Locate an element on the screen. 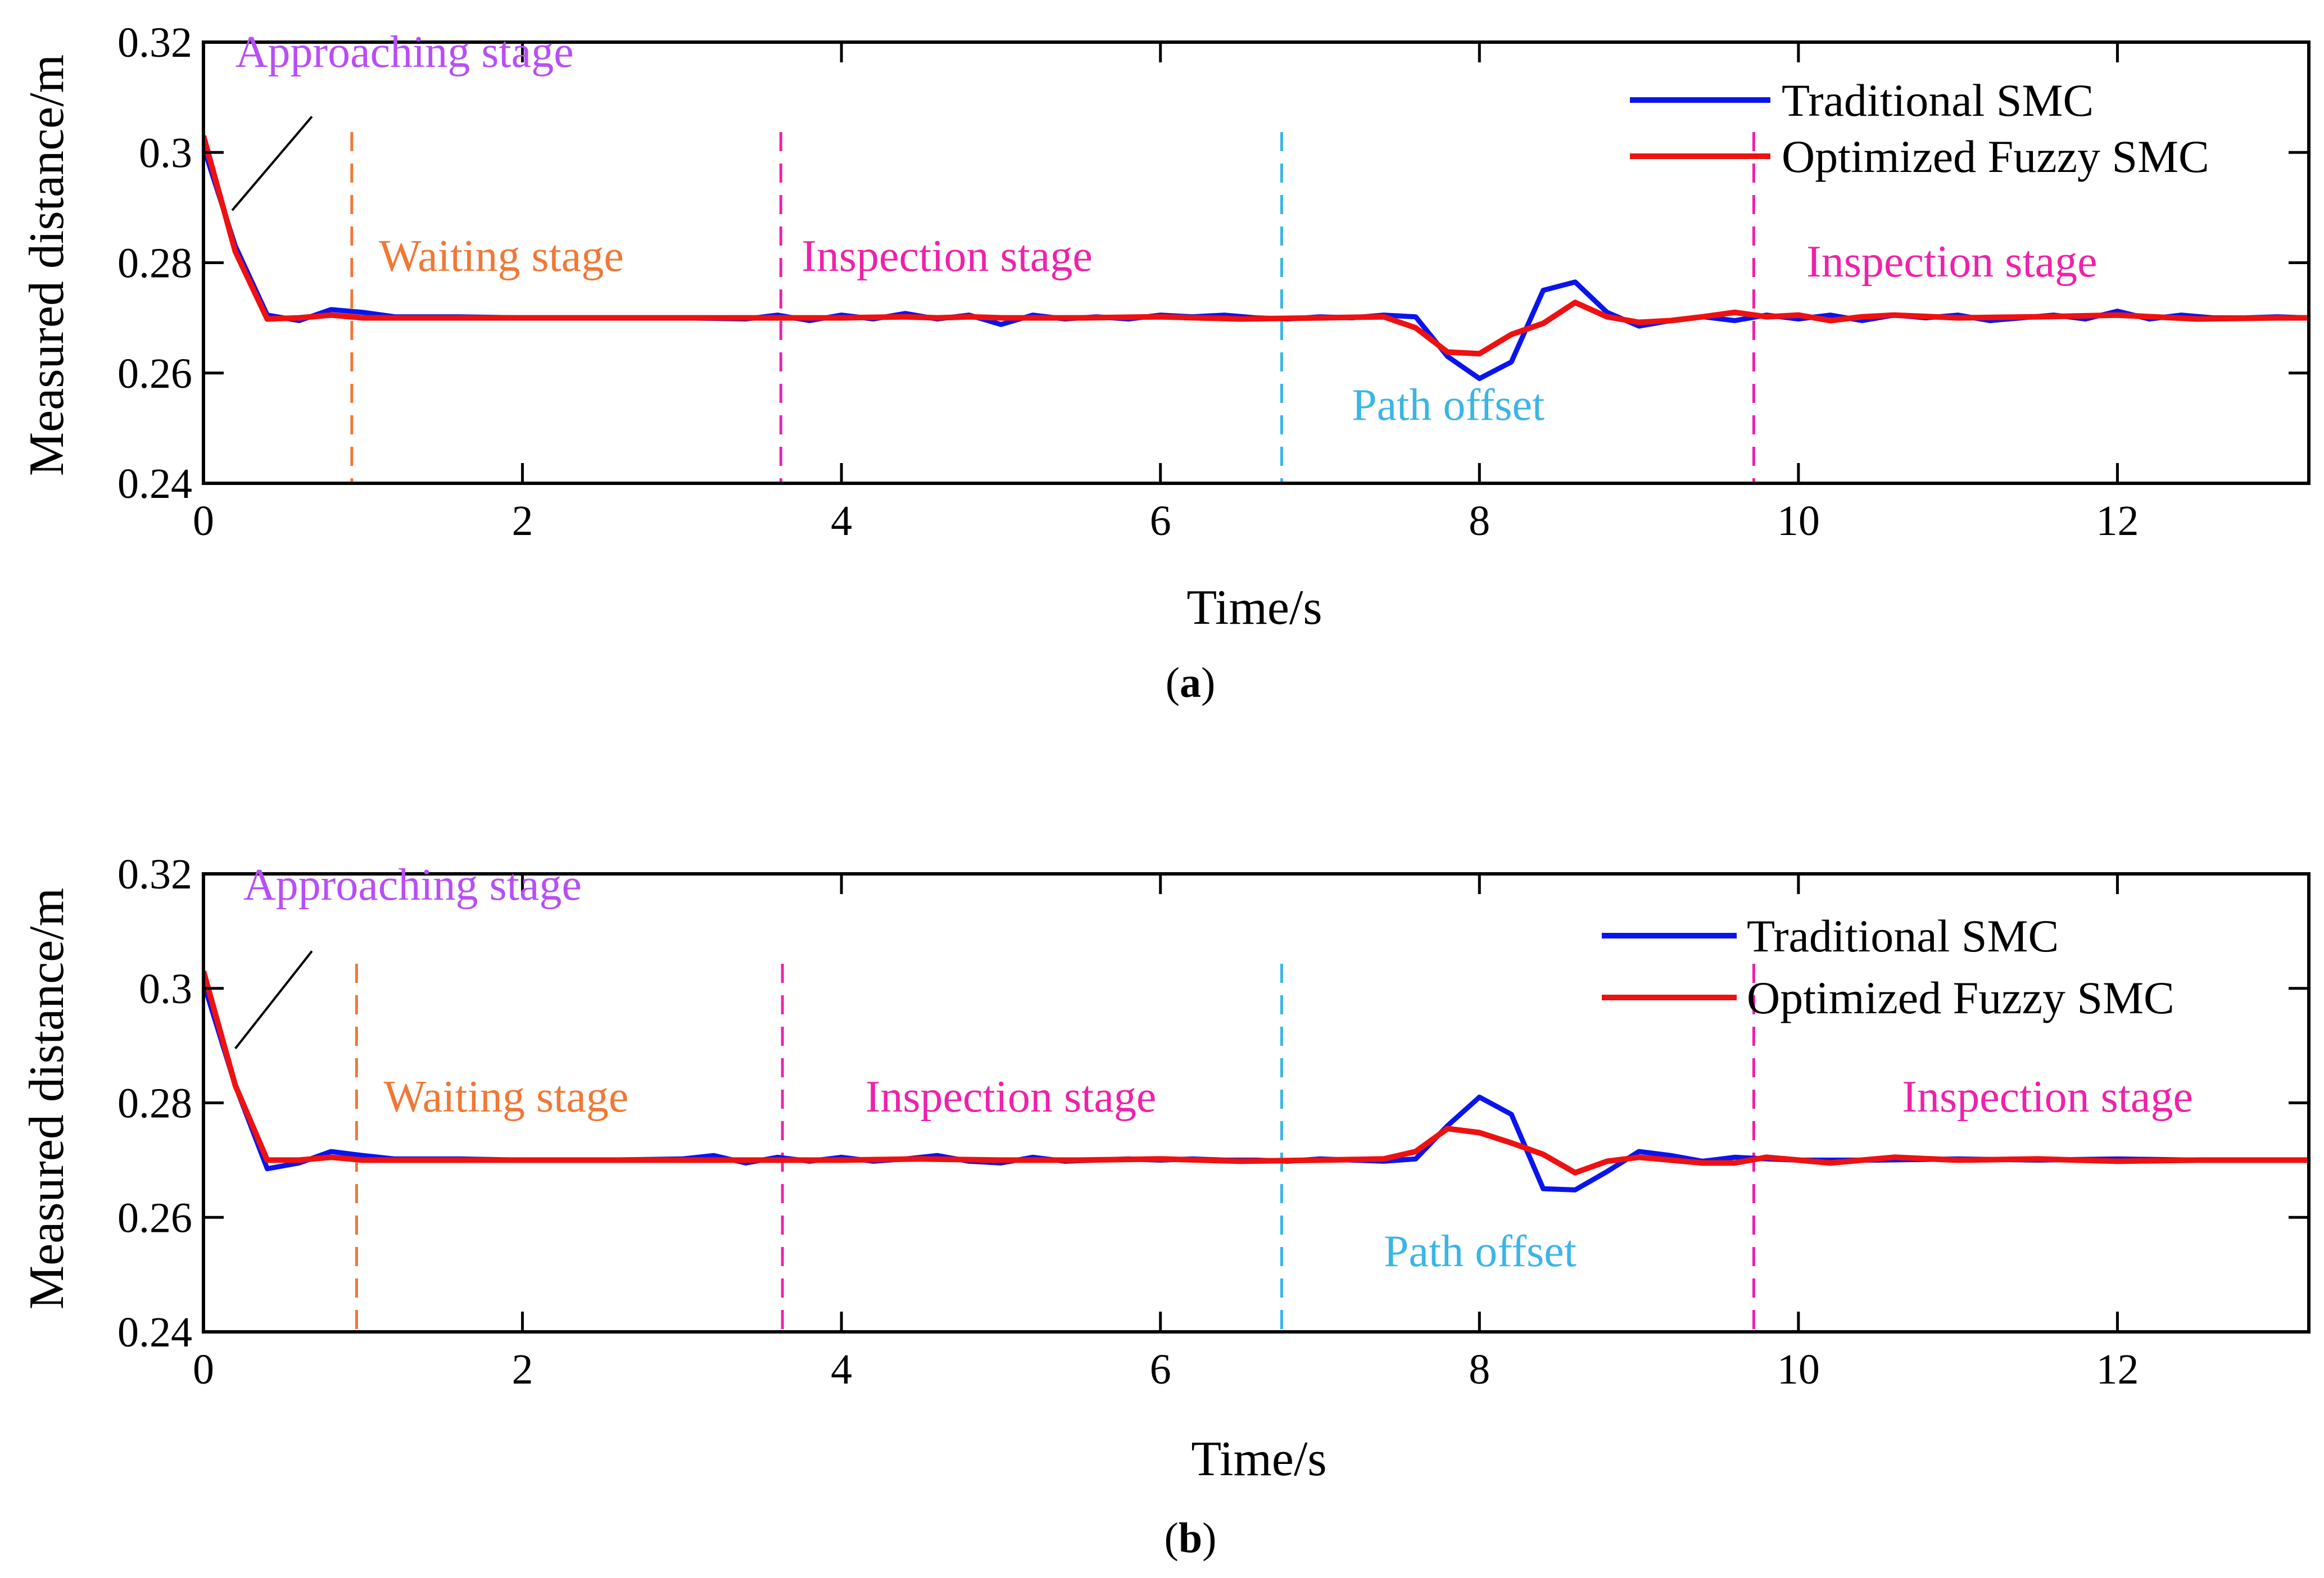 This screenshot has width=2324, height=1578. panel-b-xtick-label-3: 6 is located at coordinates (1160, 1369).